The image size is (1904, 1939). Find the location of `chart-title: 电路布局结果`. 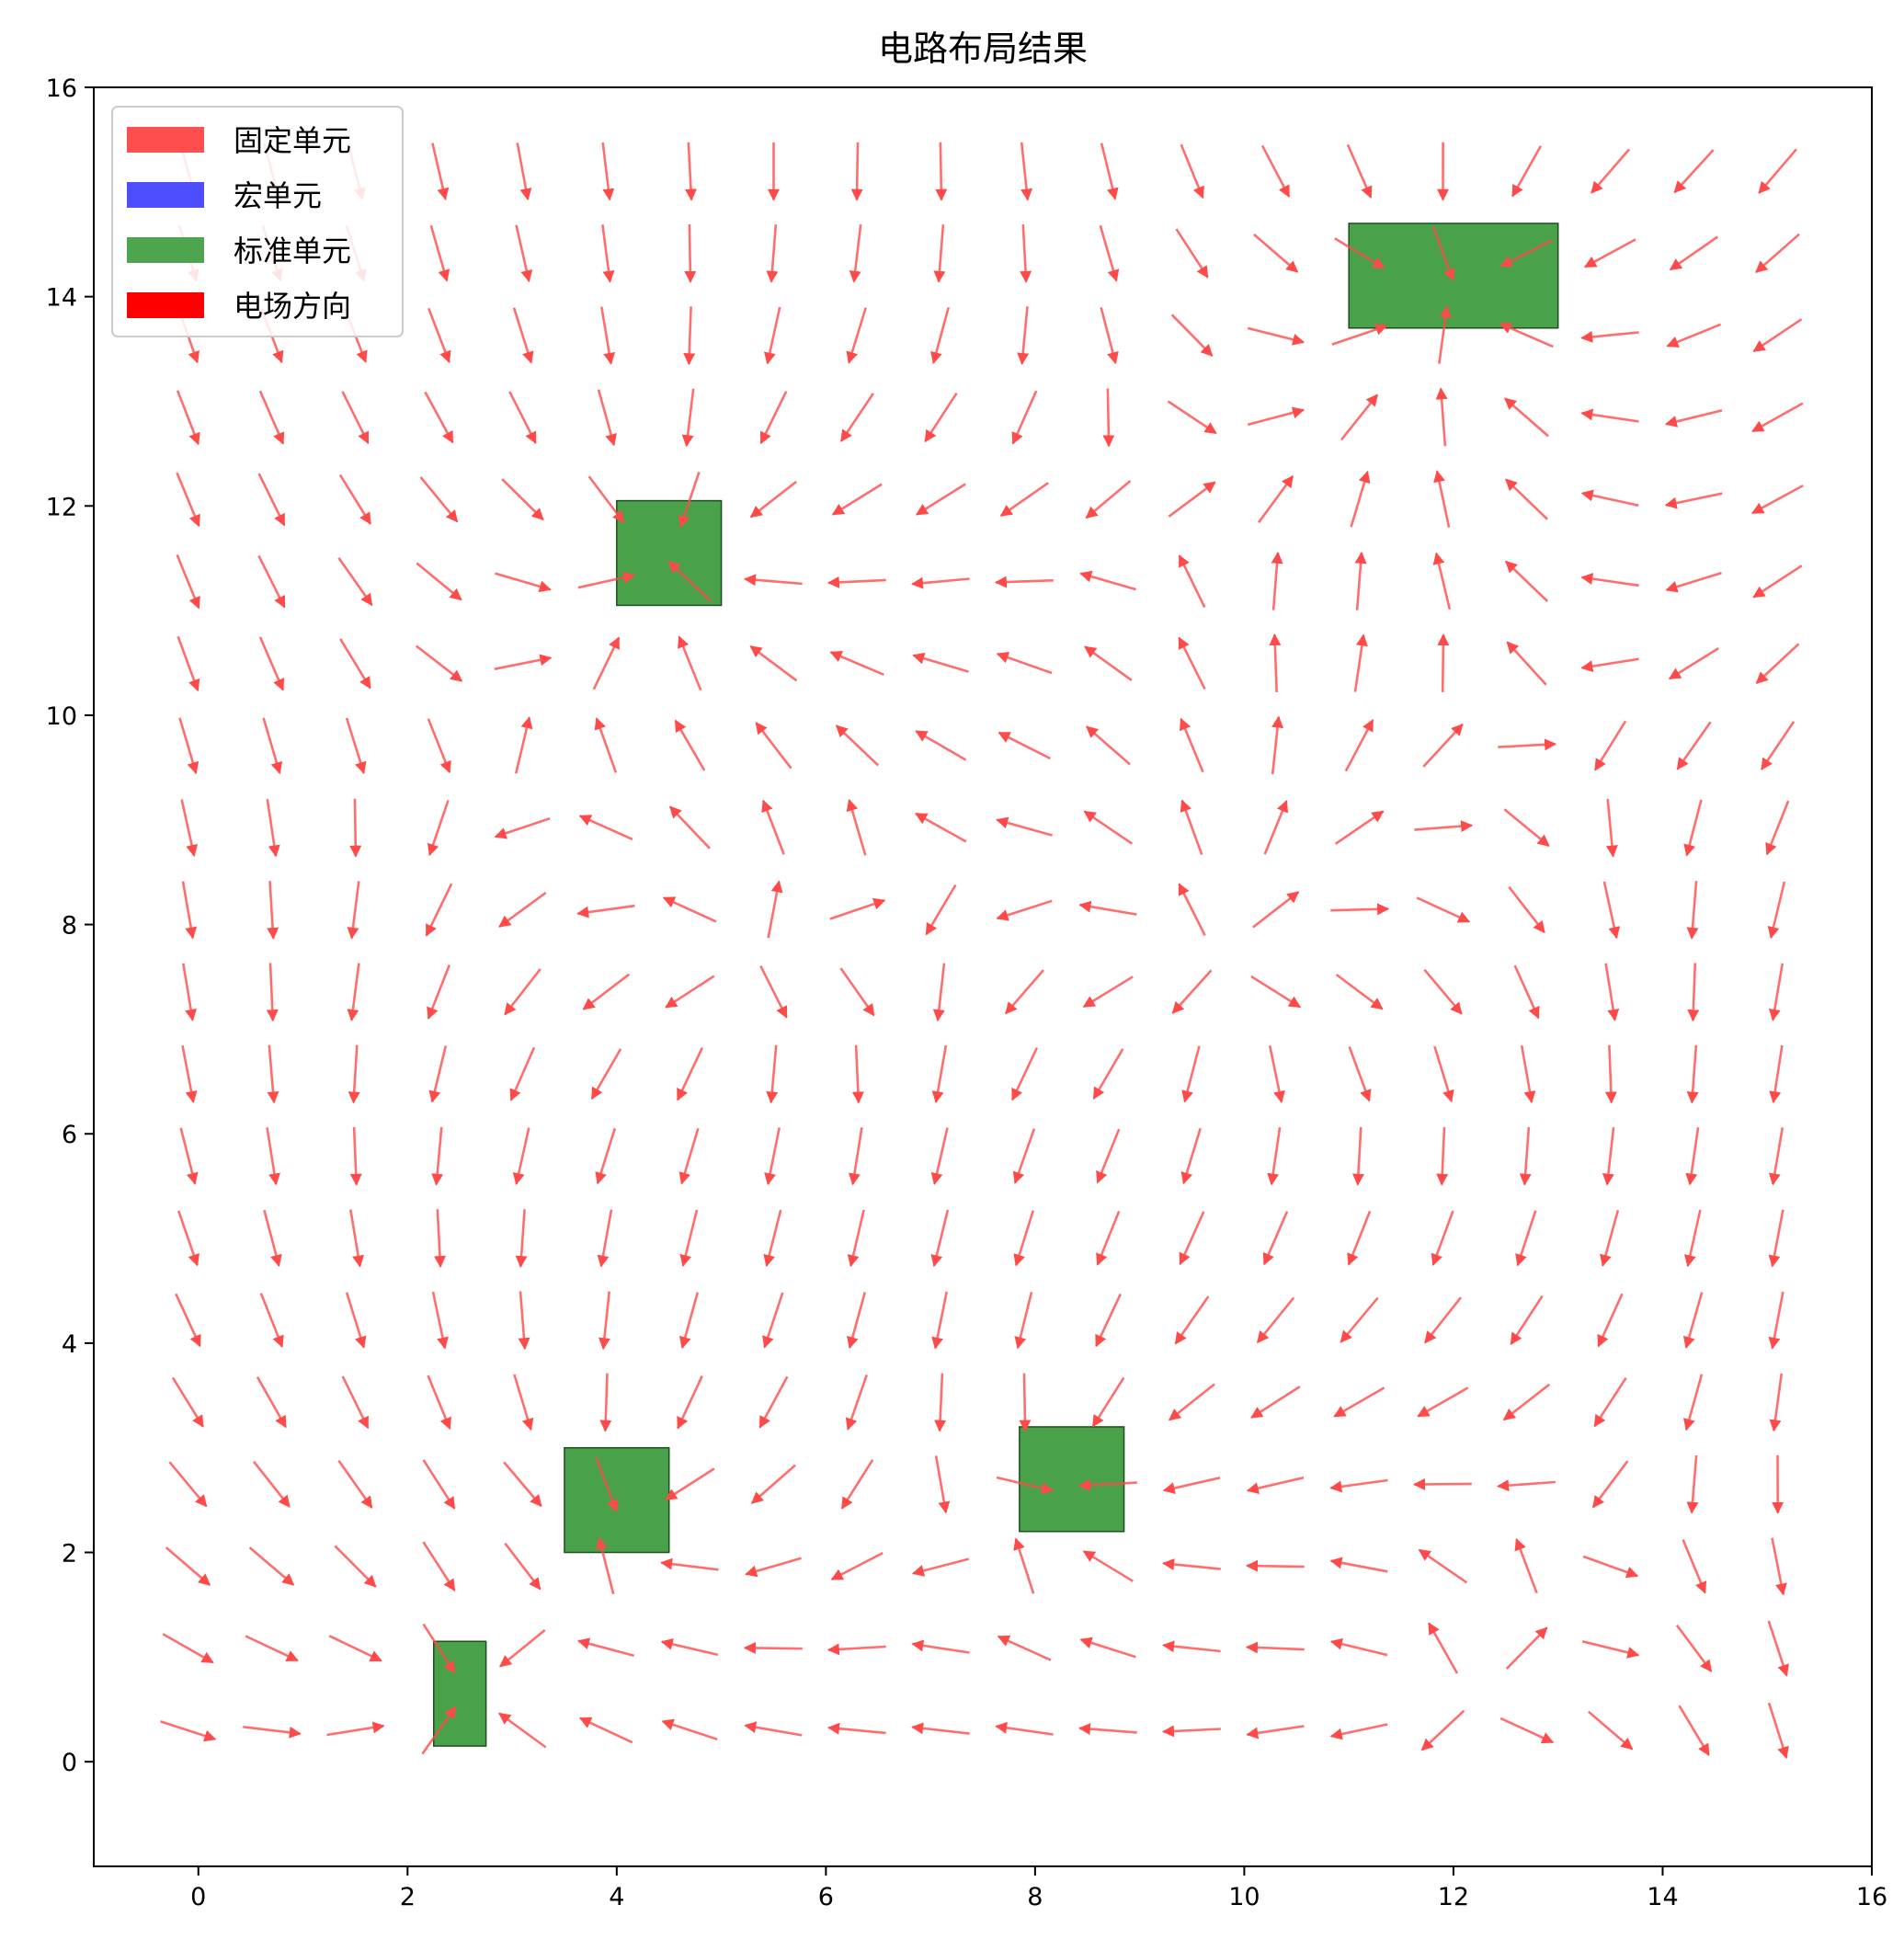

chart-title: 电路布局结果 is located at coordinates (983, 49).